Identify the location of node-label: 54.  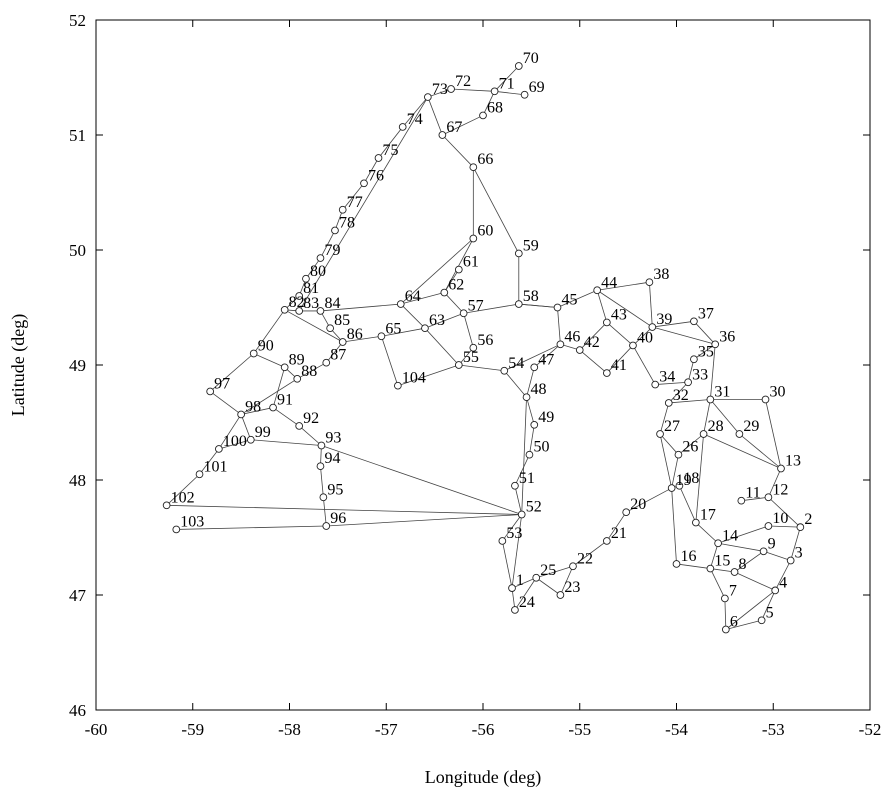
(516, 363).